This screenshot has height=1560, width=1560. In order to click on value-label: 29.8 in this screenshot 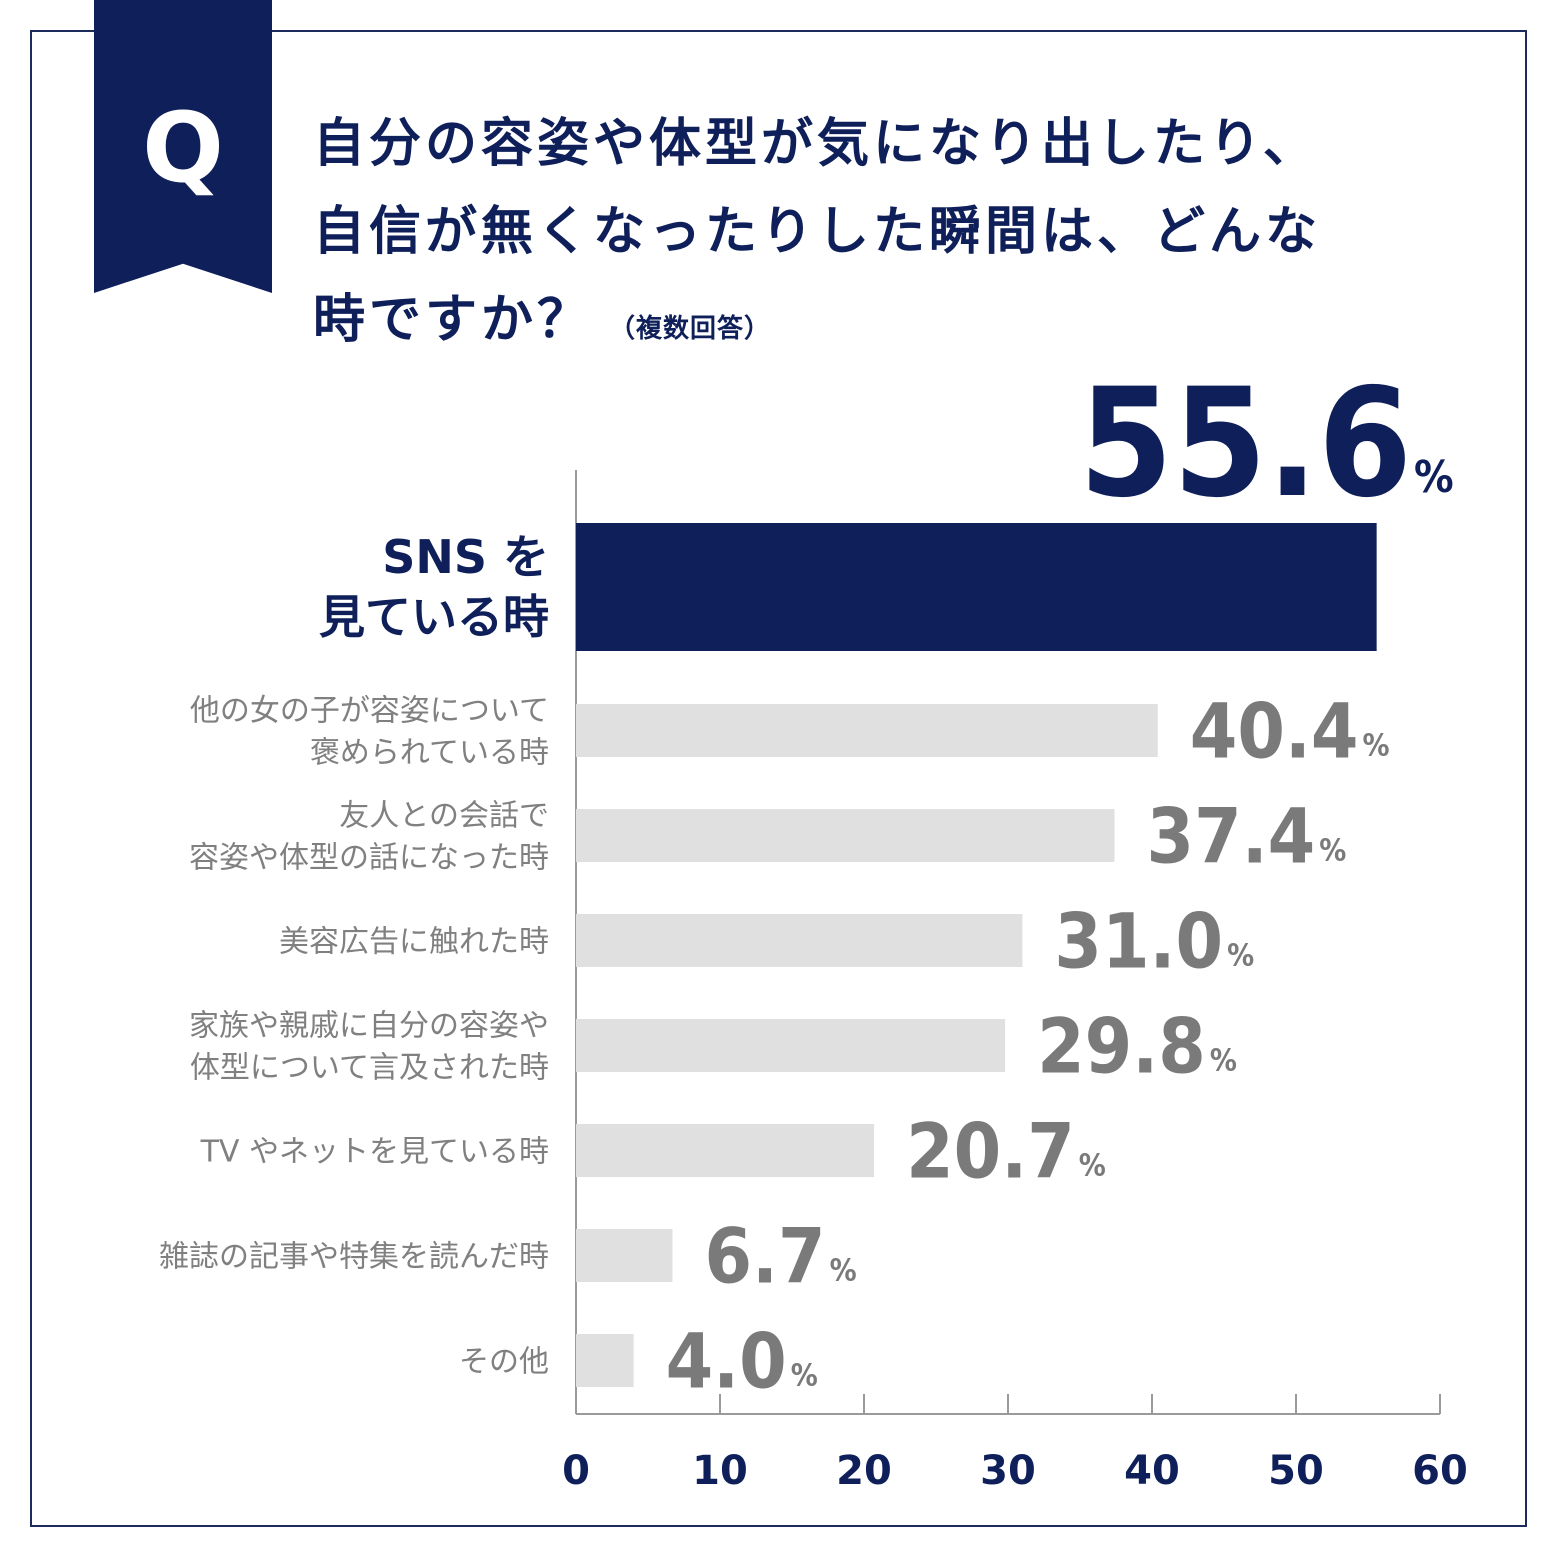, I will do `click(1121, 1046)`.